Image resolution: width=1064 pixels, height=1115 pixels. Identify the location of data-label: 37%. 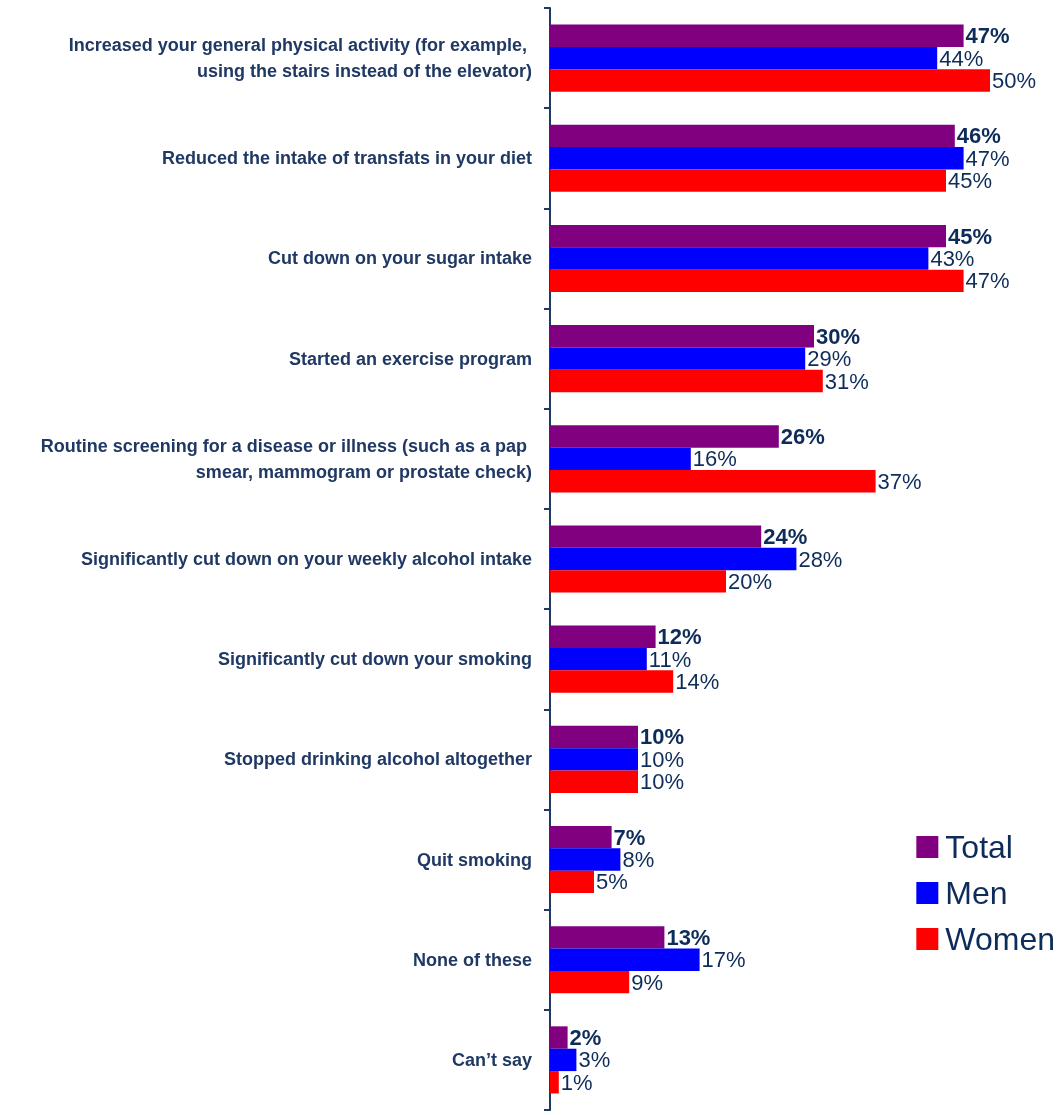
(899, 481).